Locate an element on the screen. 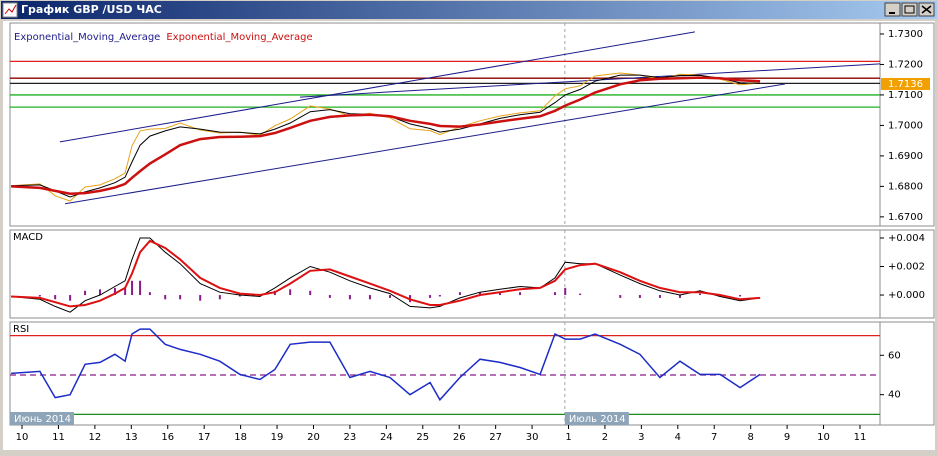 This screenshot has height=456, width=938. x-tick-label: 19 is located at coordinates (277, 437).